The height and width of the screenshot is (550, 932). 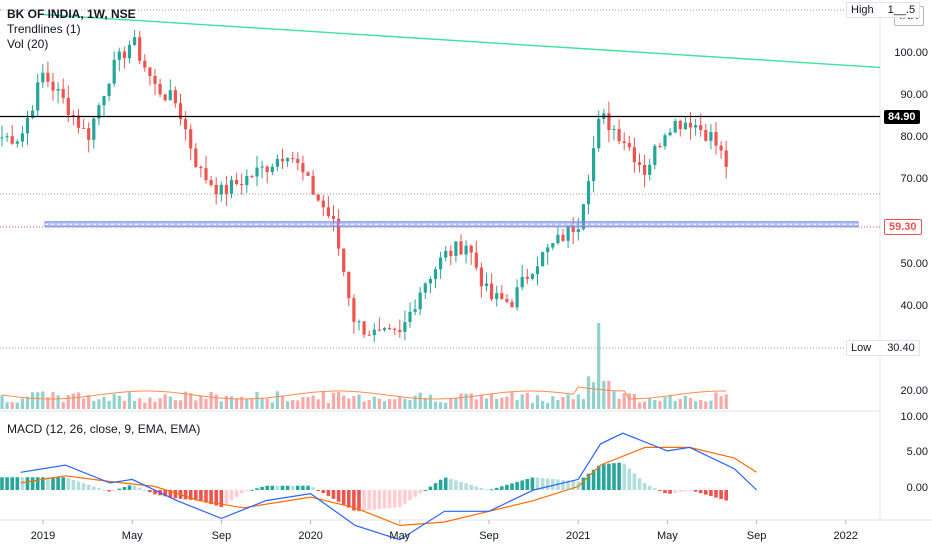 I want to click on macd-label: MACD (12, 26, close, 9, EMA, EMA), so click(x=104, y=429).